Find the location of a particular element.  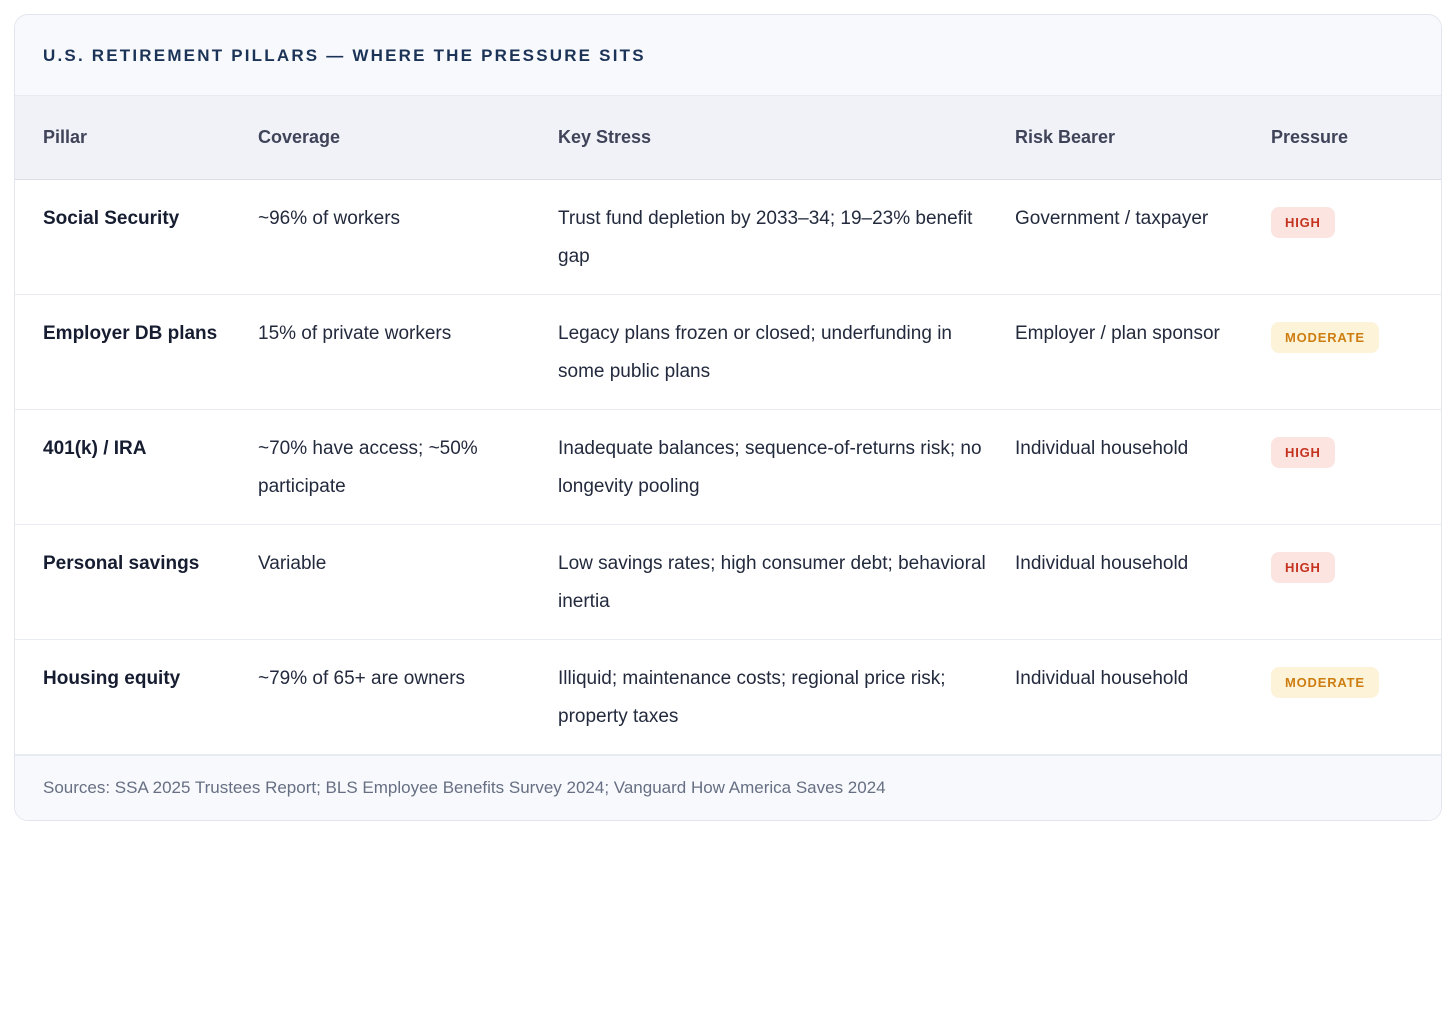

pillar-cell: Housing equity is located at coordinates (112, 678).